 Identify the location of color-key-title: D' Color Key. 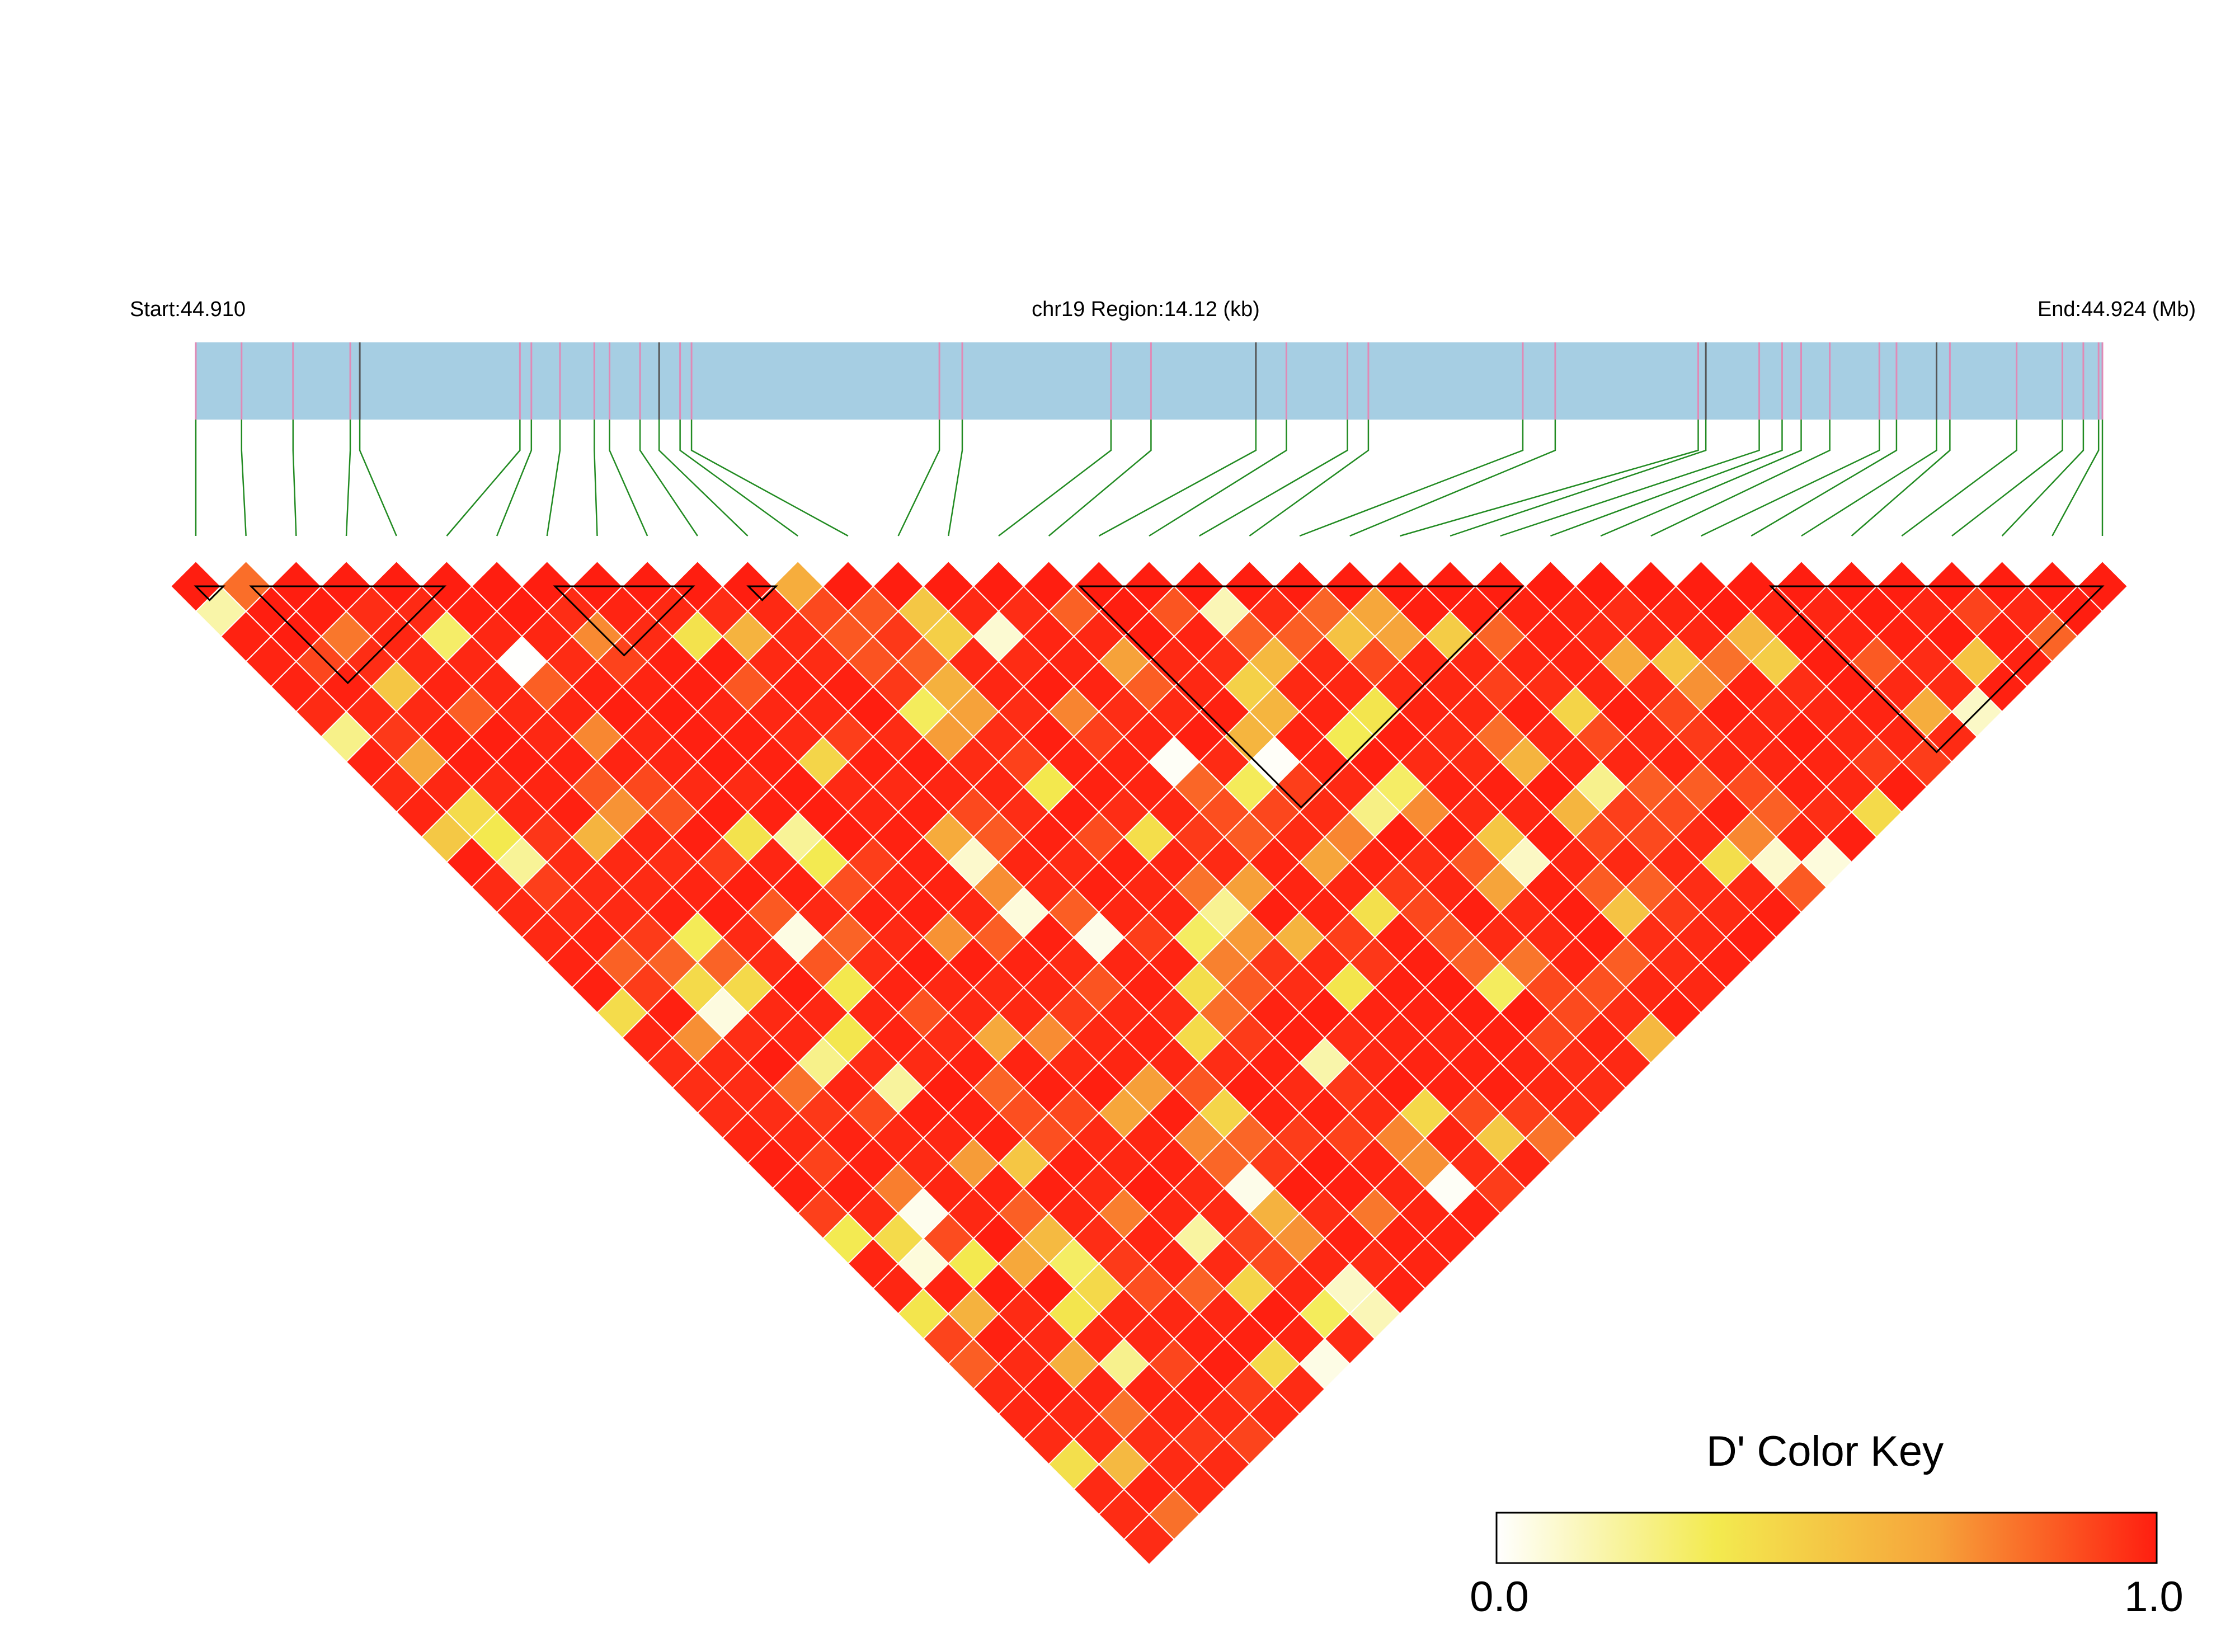
(1825, 1452).